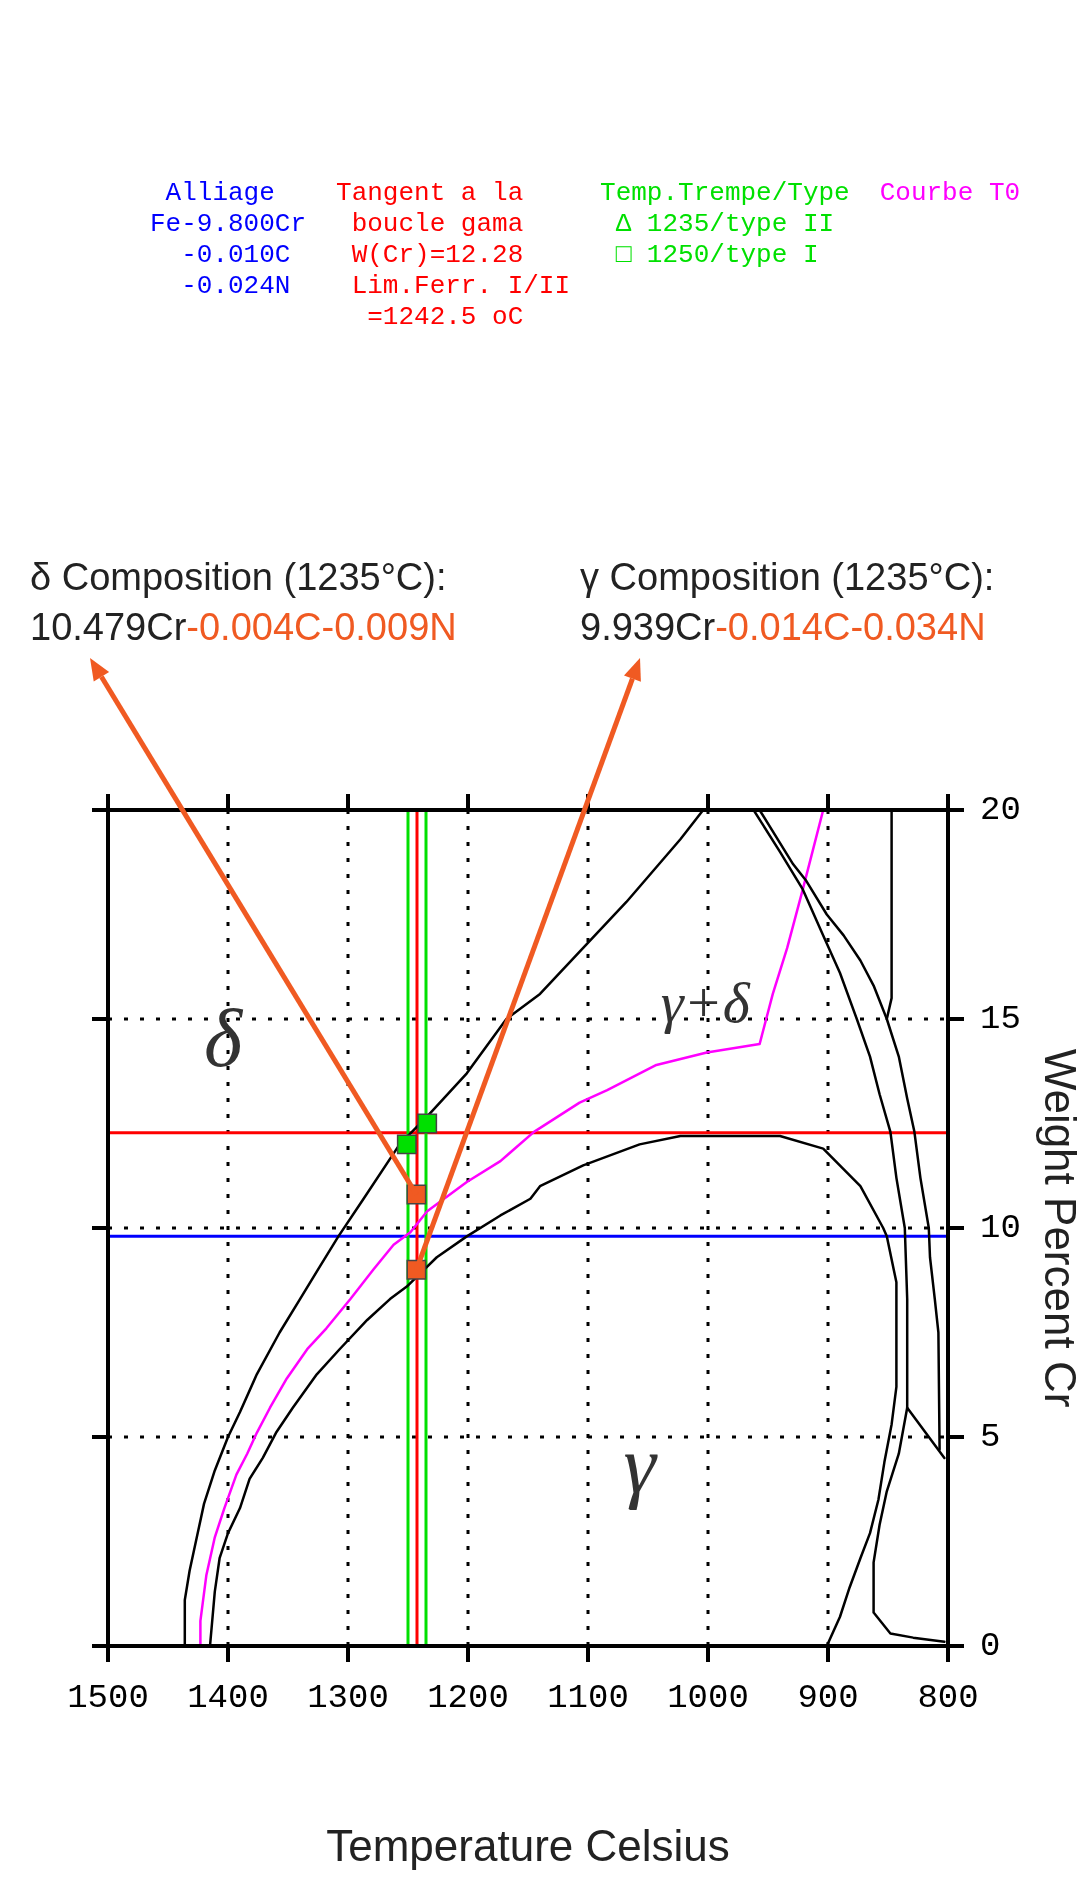 This screenshot has width=1092, height=1883. I want to click on x-tick-label: 1500, so click(108, 1698).